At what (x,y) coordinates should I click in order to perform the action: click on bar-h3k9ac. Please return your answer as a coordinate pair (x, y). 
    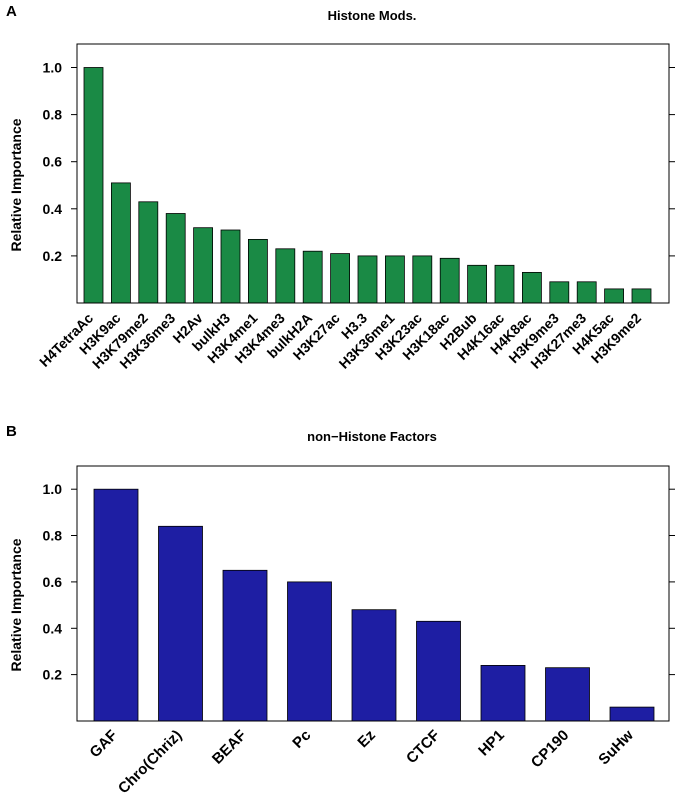
    Looking at the image, I should click on (121, 243).